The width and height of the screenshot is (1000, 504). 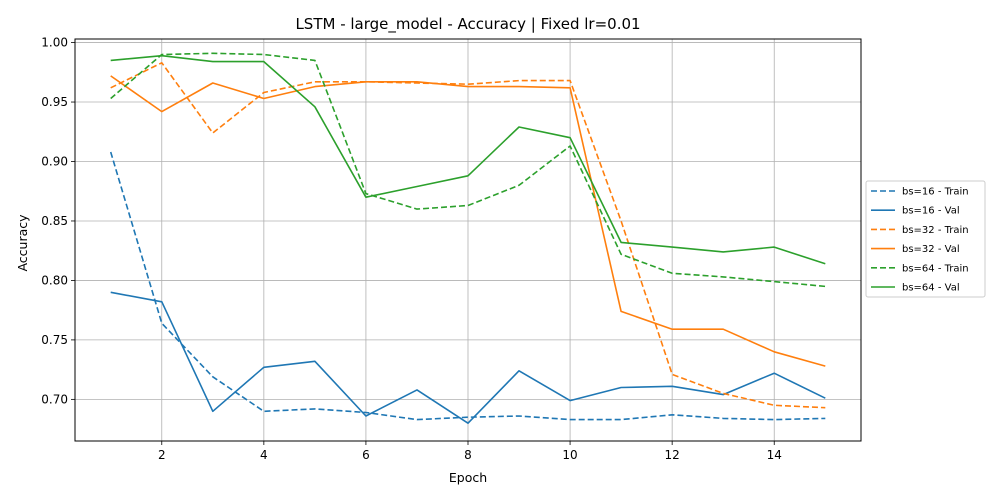 I want to click on x-tick-label: 12, so click(x=672, y=455).